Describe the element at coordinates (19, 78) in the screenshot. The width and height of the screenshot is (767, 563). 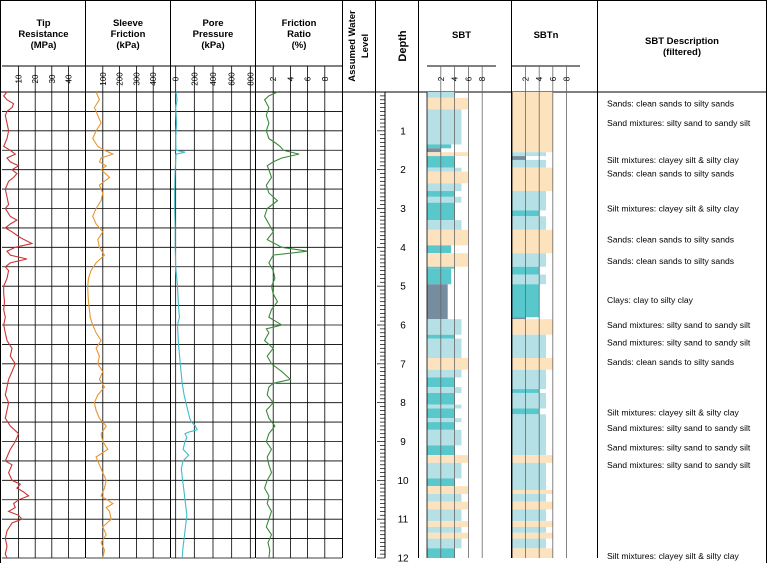
I see `track-tick-label: 10` at that location.